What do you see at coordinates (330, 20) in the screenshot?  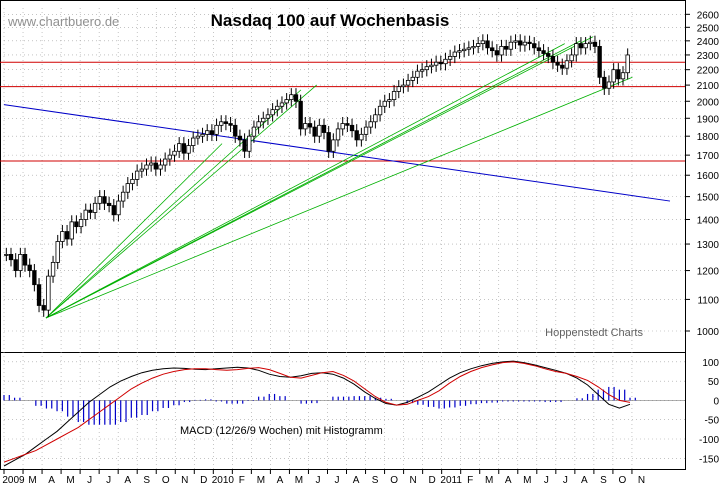 I see `chart-title: Nasdaq 100 auf Wochenbasis` at bounding box center [330, 20].